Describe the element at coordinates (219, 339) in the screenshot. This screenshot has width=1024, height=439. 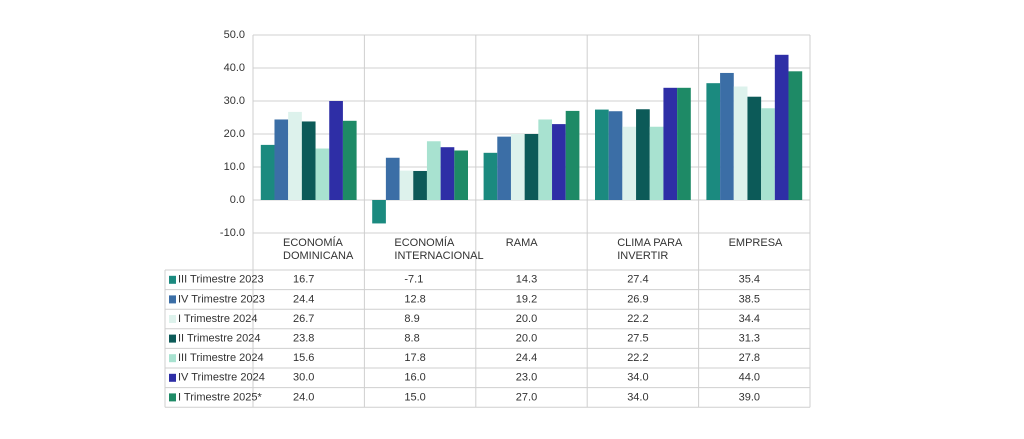
I see `legend-label: II Trimestre 2024` at that location.